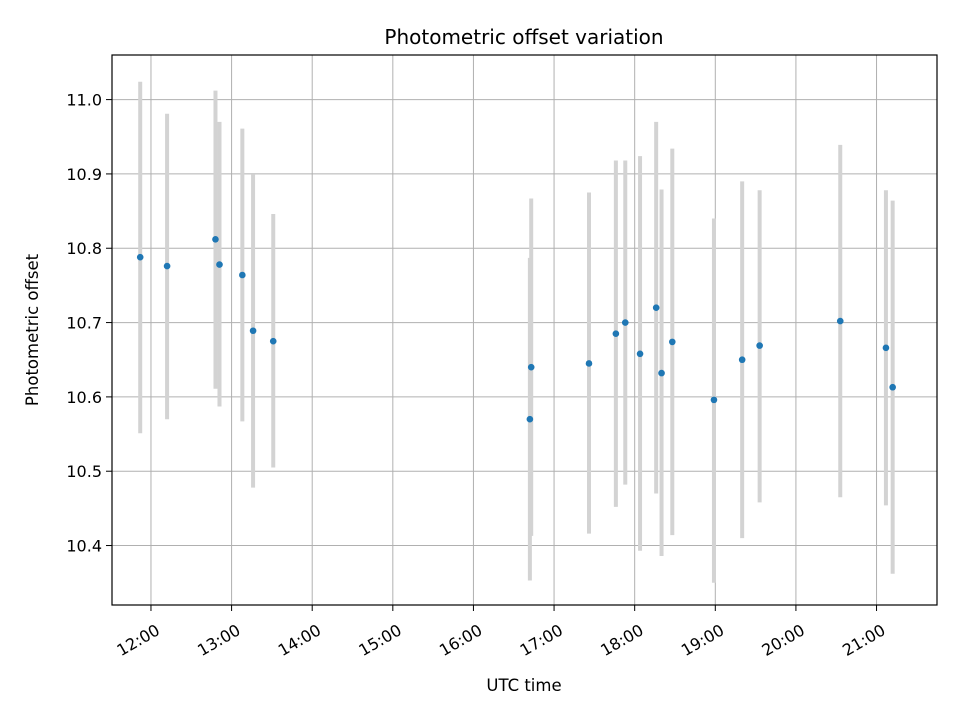 This screenshot has height=720, width=960. I want to click on y-tick-label: 10.4, so click(84, 546).